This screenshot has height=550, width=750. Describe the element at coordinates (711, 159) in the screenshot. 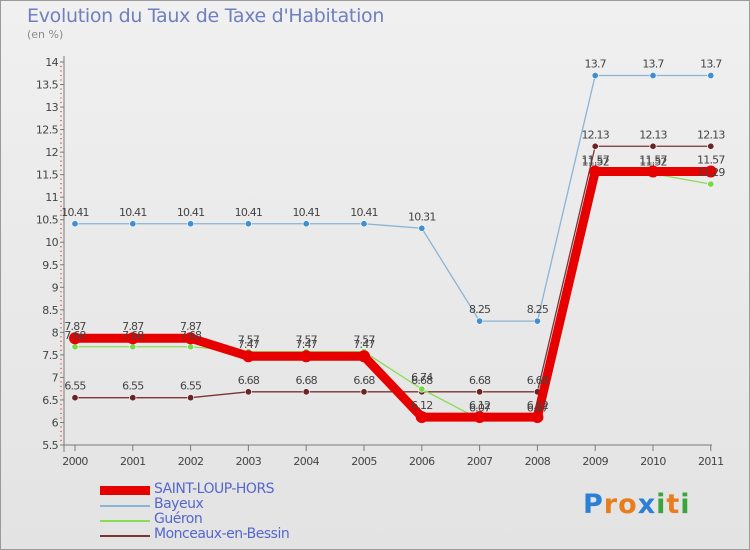

I see `data-label: 11.57` at that location.